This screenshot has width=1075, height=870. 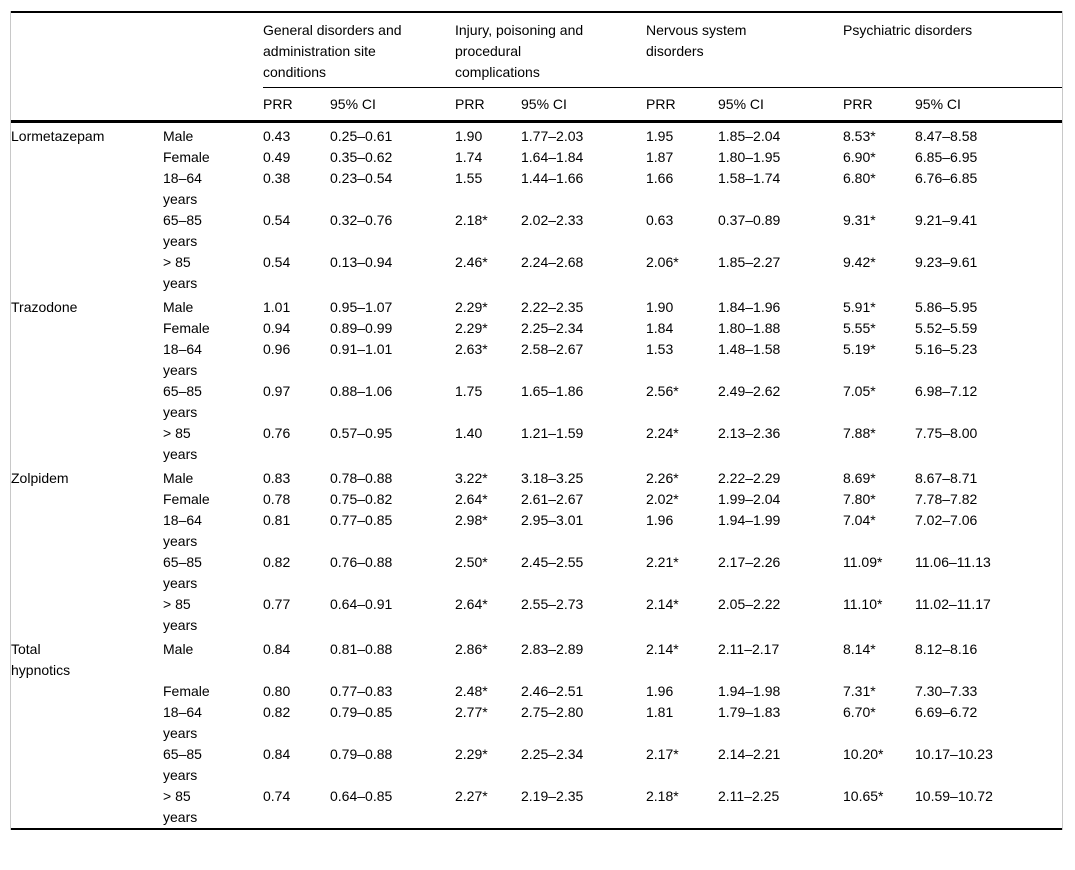 What do you see at coordinates (361, 712) in the screenshot?
I see `ci-value-cell: 0.79–0.85` at bounding box center [361, 712].